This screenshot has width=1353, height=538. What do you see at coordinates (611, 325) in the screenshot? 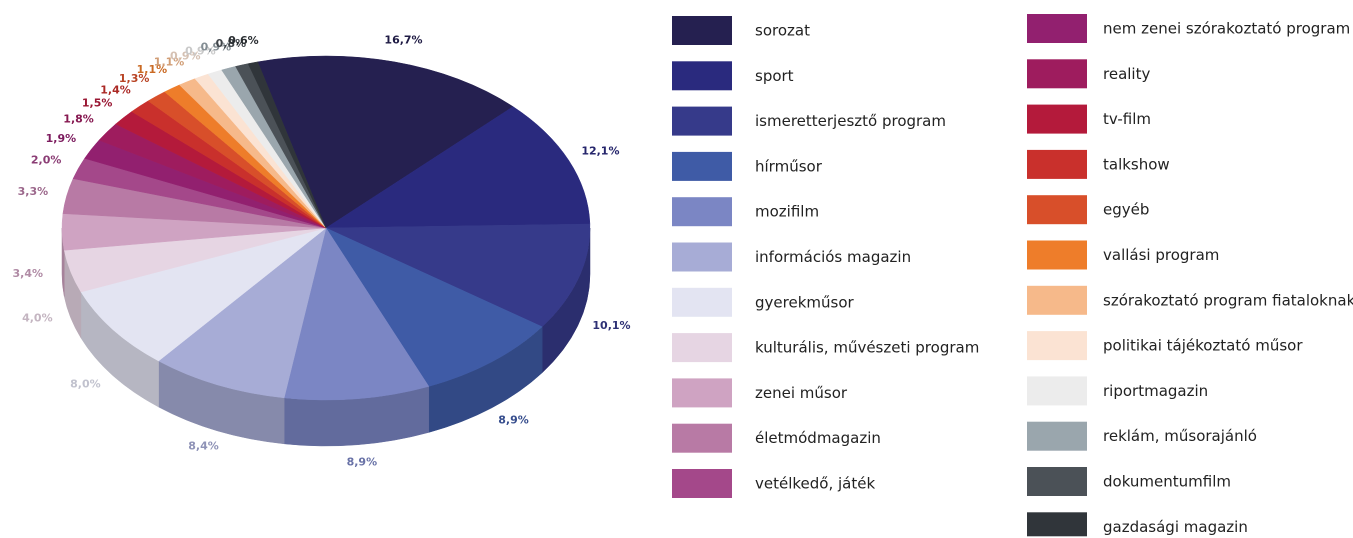
I see `value-label: 10,1%` at bounding box center [611, 325].